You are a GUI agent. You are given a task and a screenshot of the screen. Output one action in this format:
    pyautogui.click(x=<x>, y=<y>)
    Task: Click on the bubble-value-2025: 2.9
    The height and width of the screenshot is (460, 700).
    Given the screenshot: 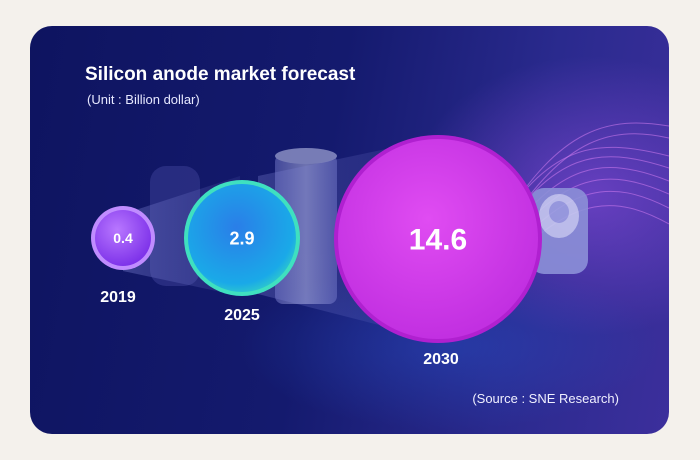 What is the action you would take?
    pyautogui.click(x=241, y=238)
    